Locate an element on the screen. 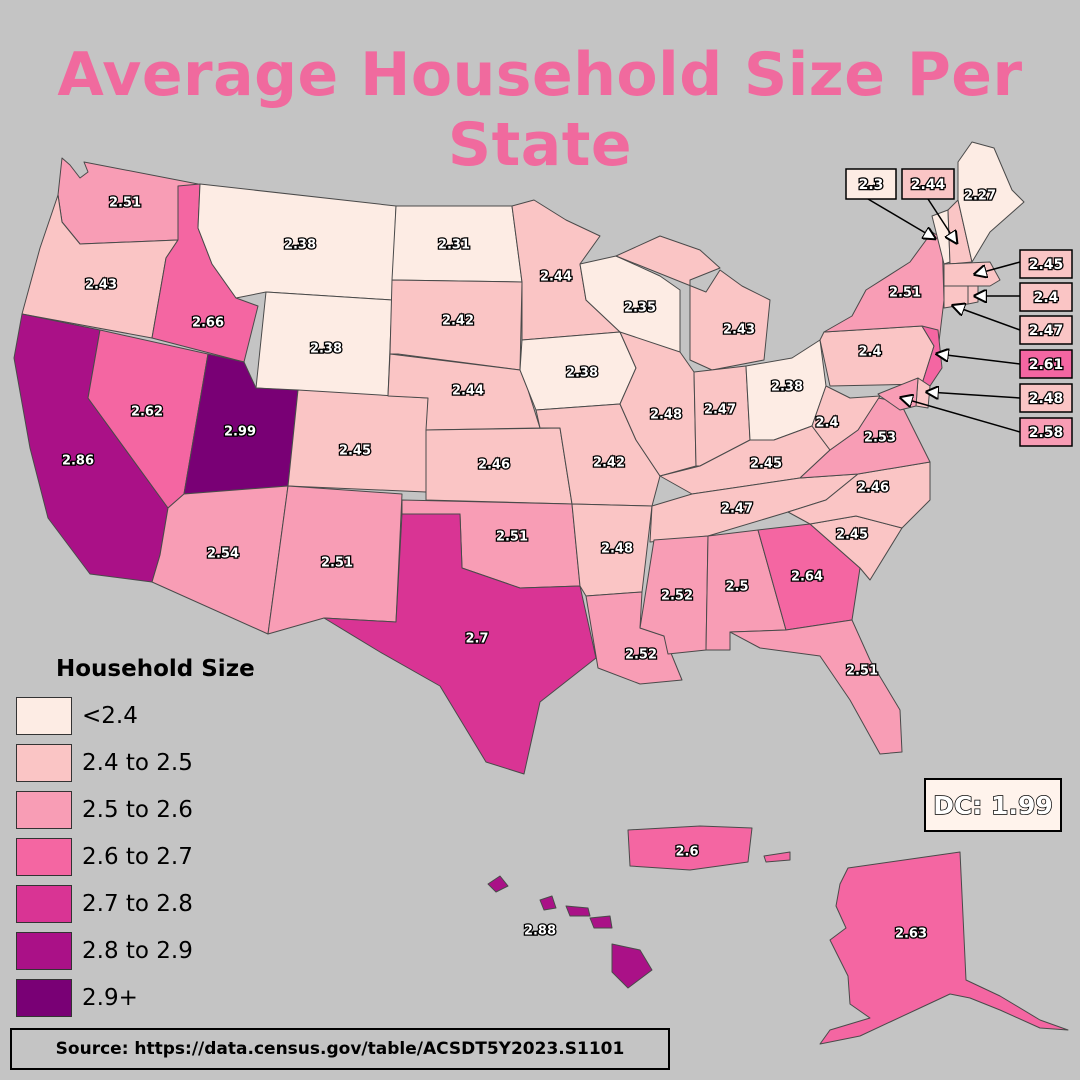 This screenshot has height=1080, width=1080. label-ME: 2.27 is located at coordinates (980, 196).